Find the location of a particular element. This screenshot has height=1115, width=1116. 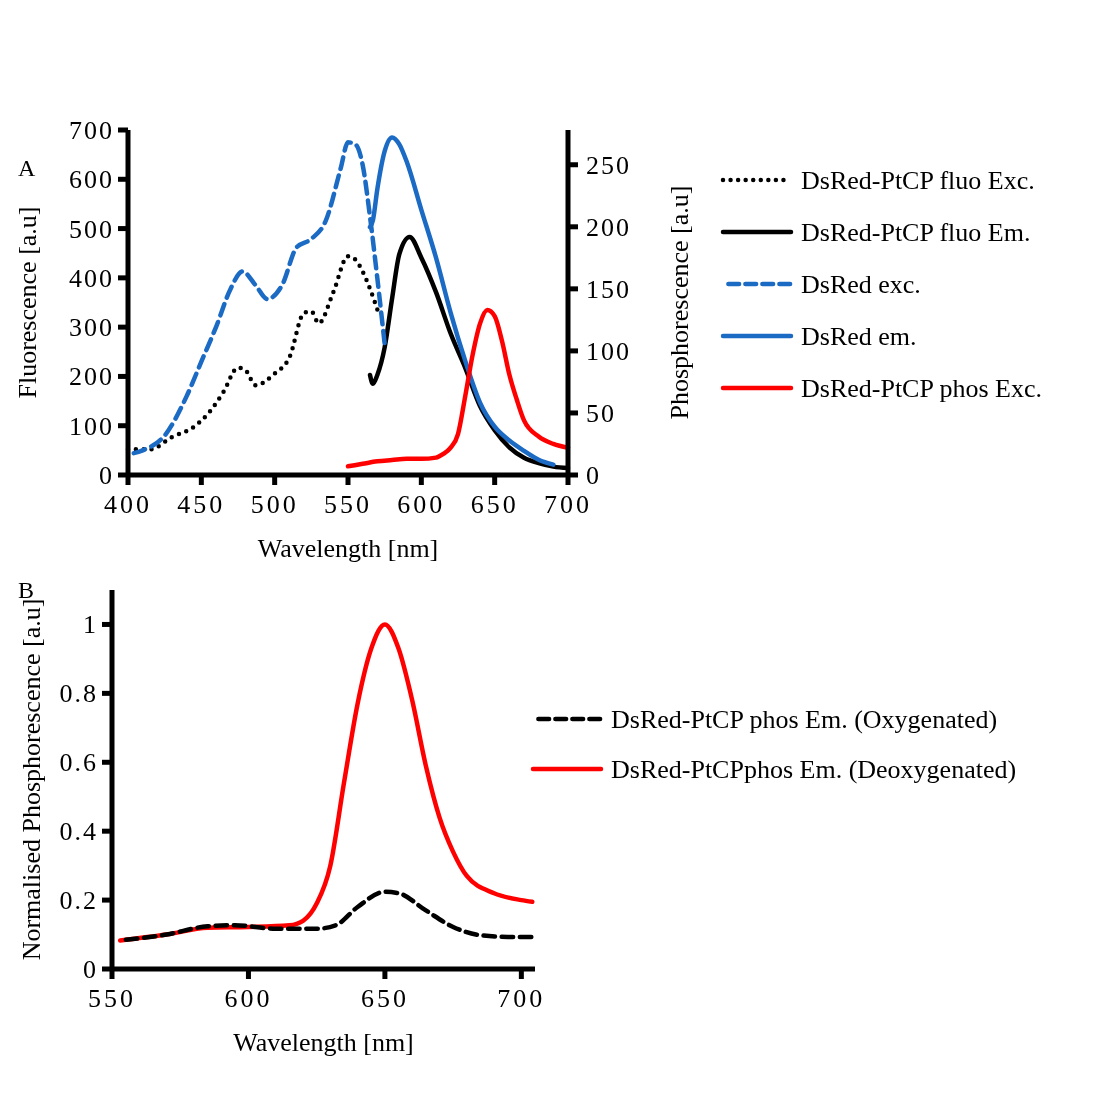

x-tick-label: 400 is located at coordinates (128, 504).